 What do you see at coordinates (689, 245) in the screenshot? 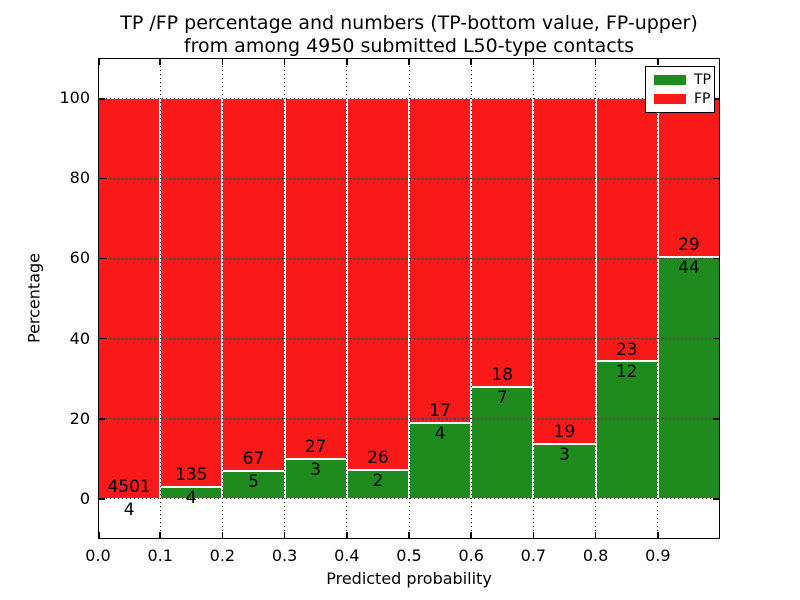
I see `fp-count-label: 29` at bounding box center [689, 245].